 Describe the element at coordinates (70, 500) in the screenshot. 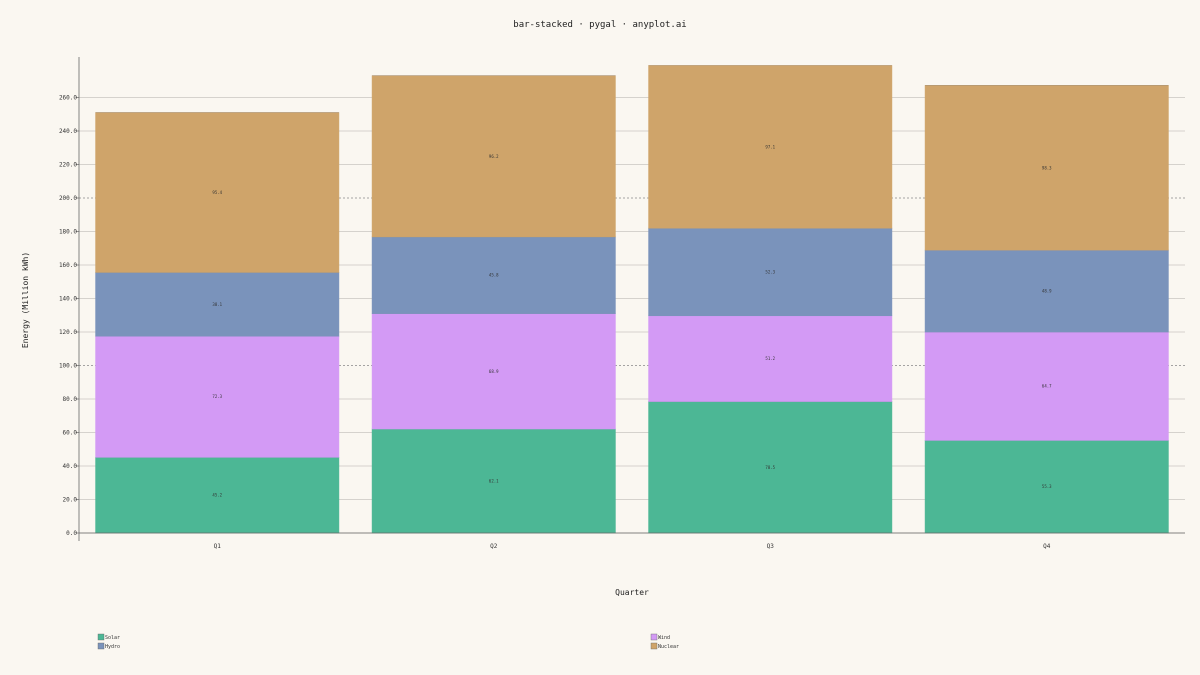

I see `y-tick-label-1: 20.0` at that location.